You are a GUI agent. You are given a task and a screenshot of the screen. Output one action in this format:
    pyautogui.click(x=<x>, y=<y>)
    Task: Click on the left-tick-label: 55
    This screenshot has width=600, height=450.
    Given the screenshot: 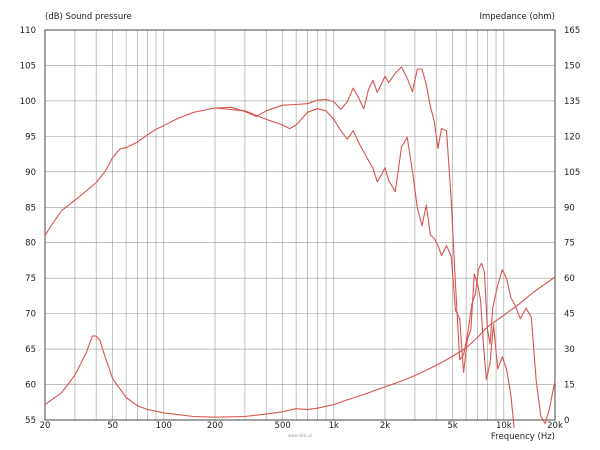 What is the action you would take?
    pyautogui.click(x=30, y=421)
    